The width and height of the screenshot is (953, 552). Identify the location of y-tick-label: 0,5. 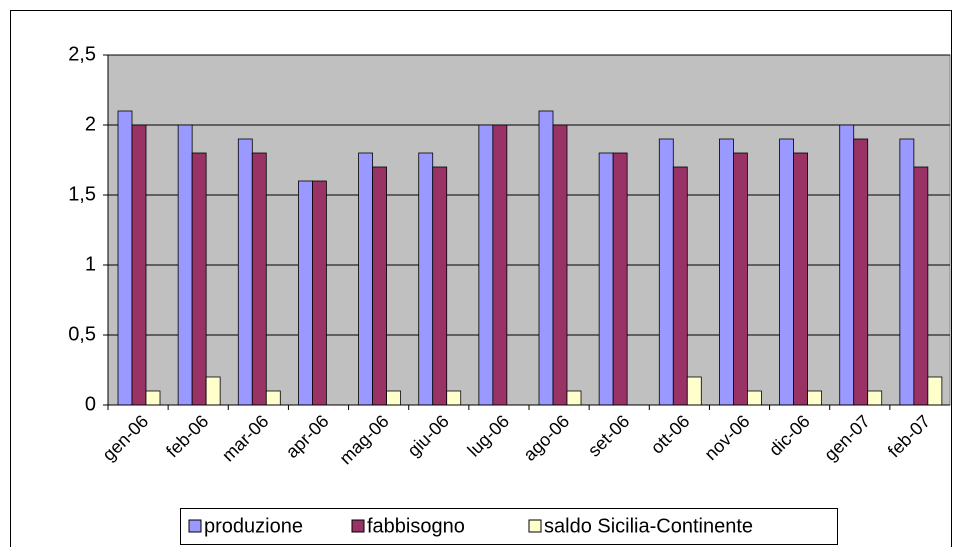
(82, 334).